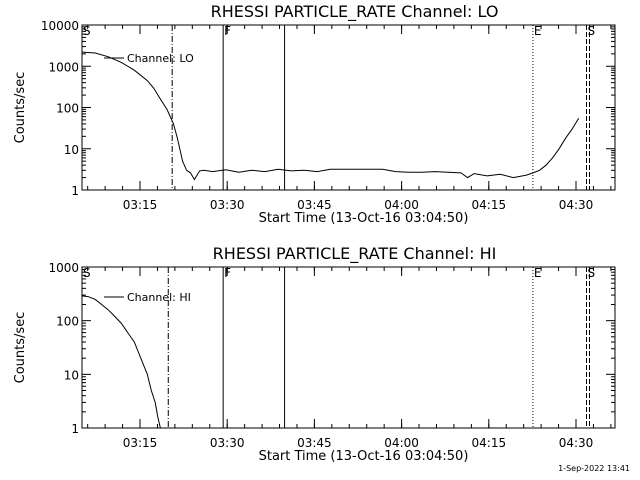 The height and width of the screenshot is (480, 640). I want to click on y-tick-label: 10000, so click(60, 26).